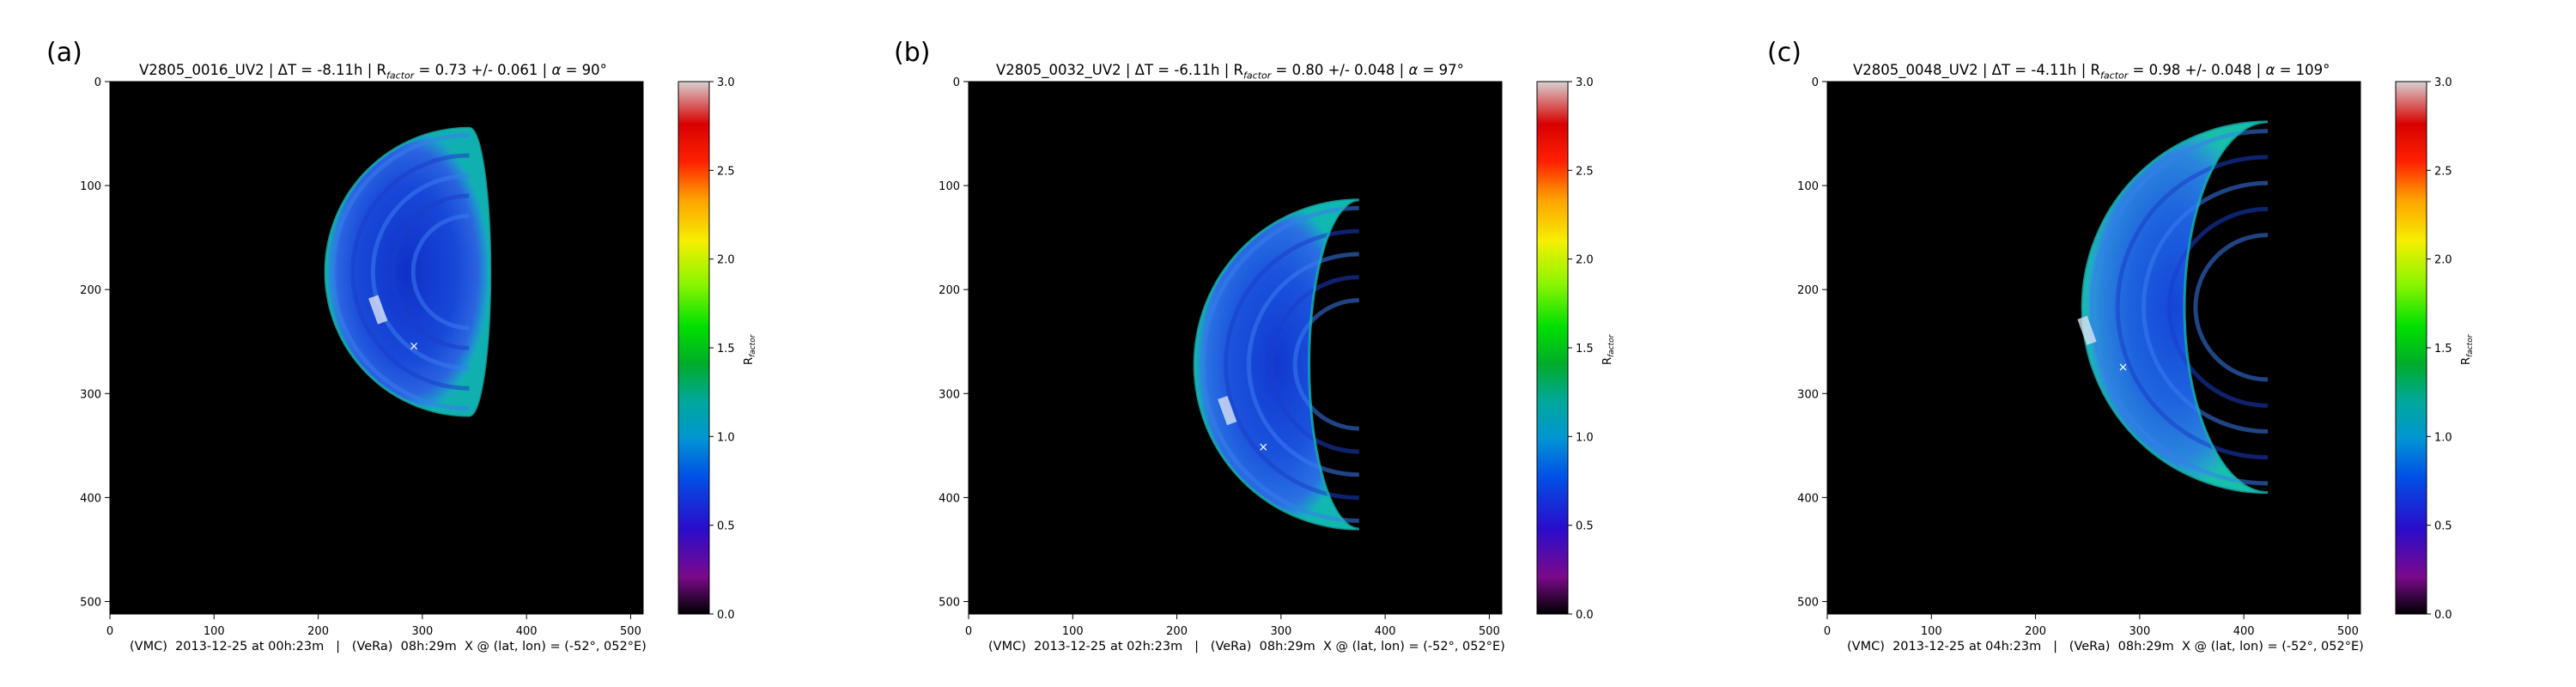 Image resolution: width=2576 pixels, height=687 pixels. What do you see at coordinates (913, 53) in the screenshot?
I see `panel-label: (b)` at bounding box center [913, 53].